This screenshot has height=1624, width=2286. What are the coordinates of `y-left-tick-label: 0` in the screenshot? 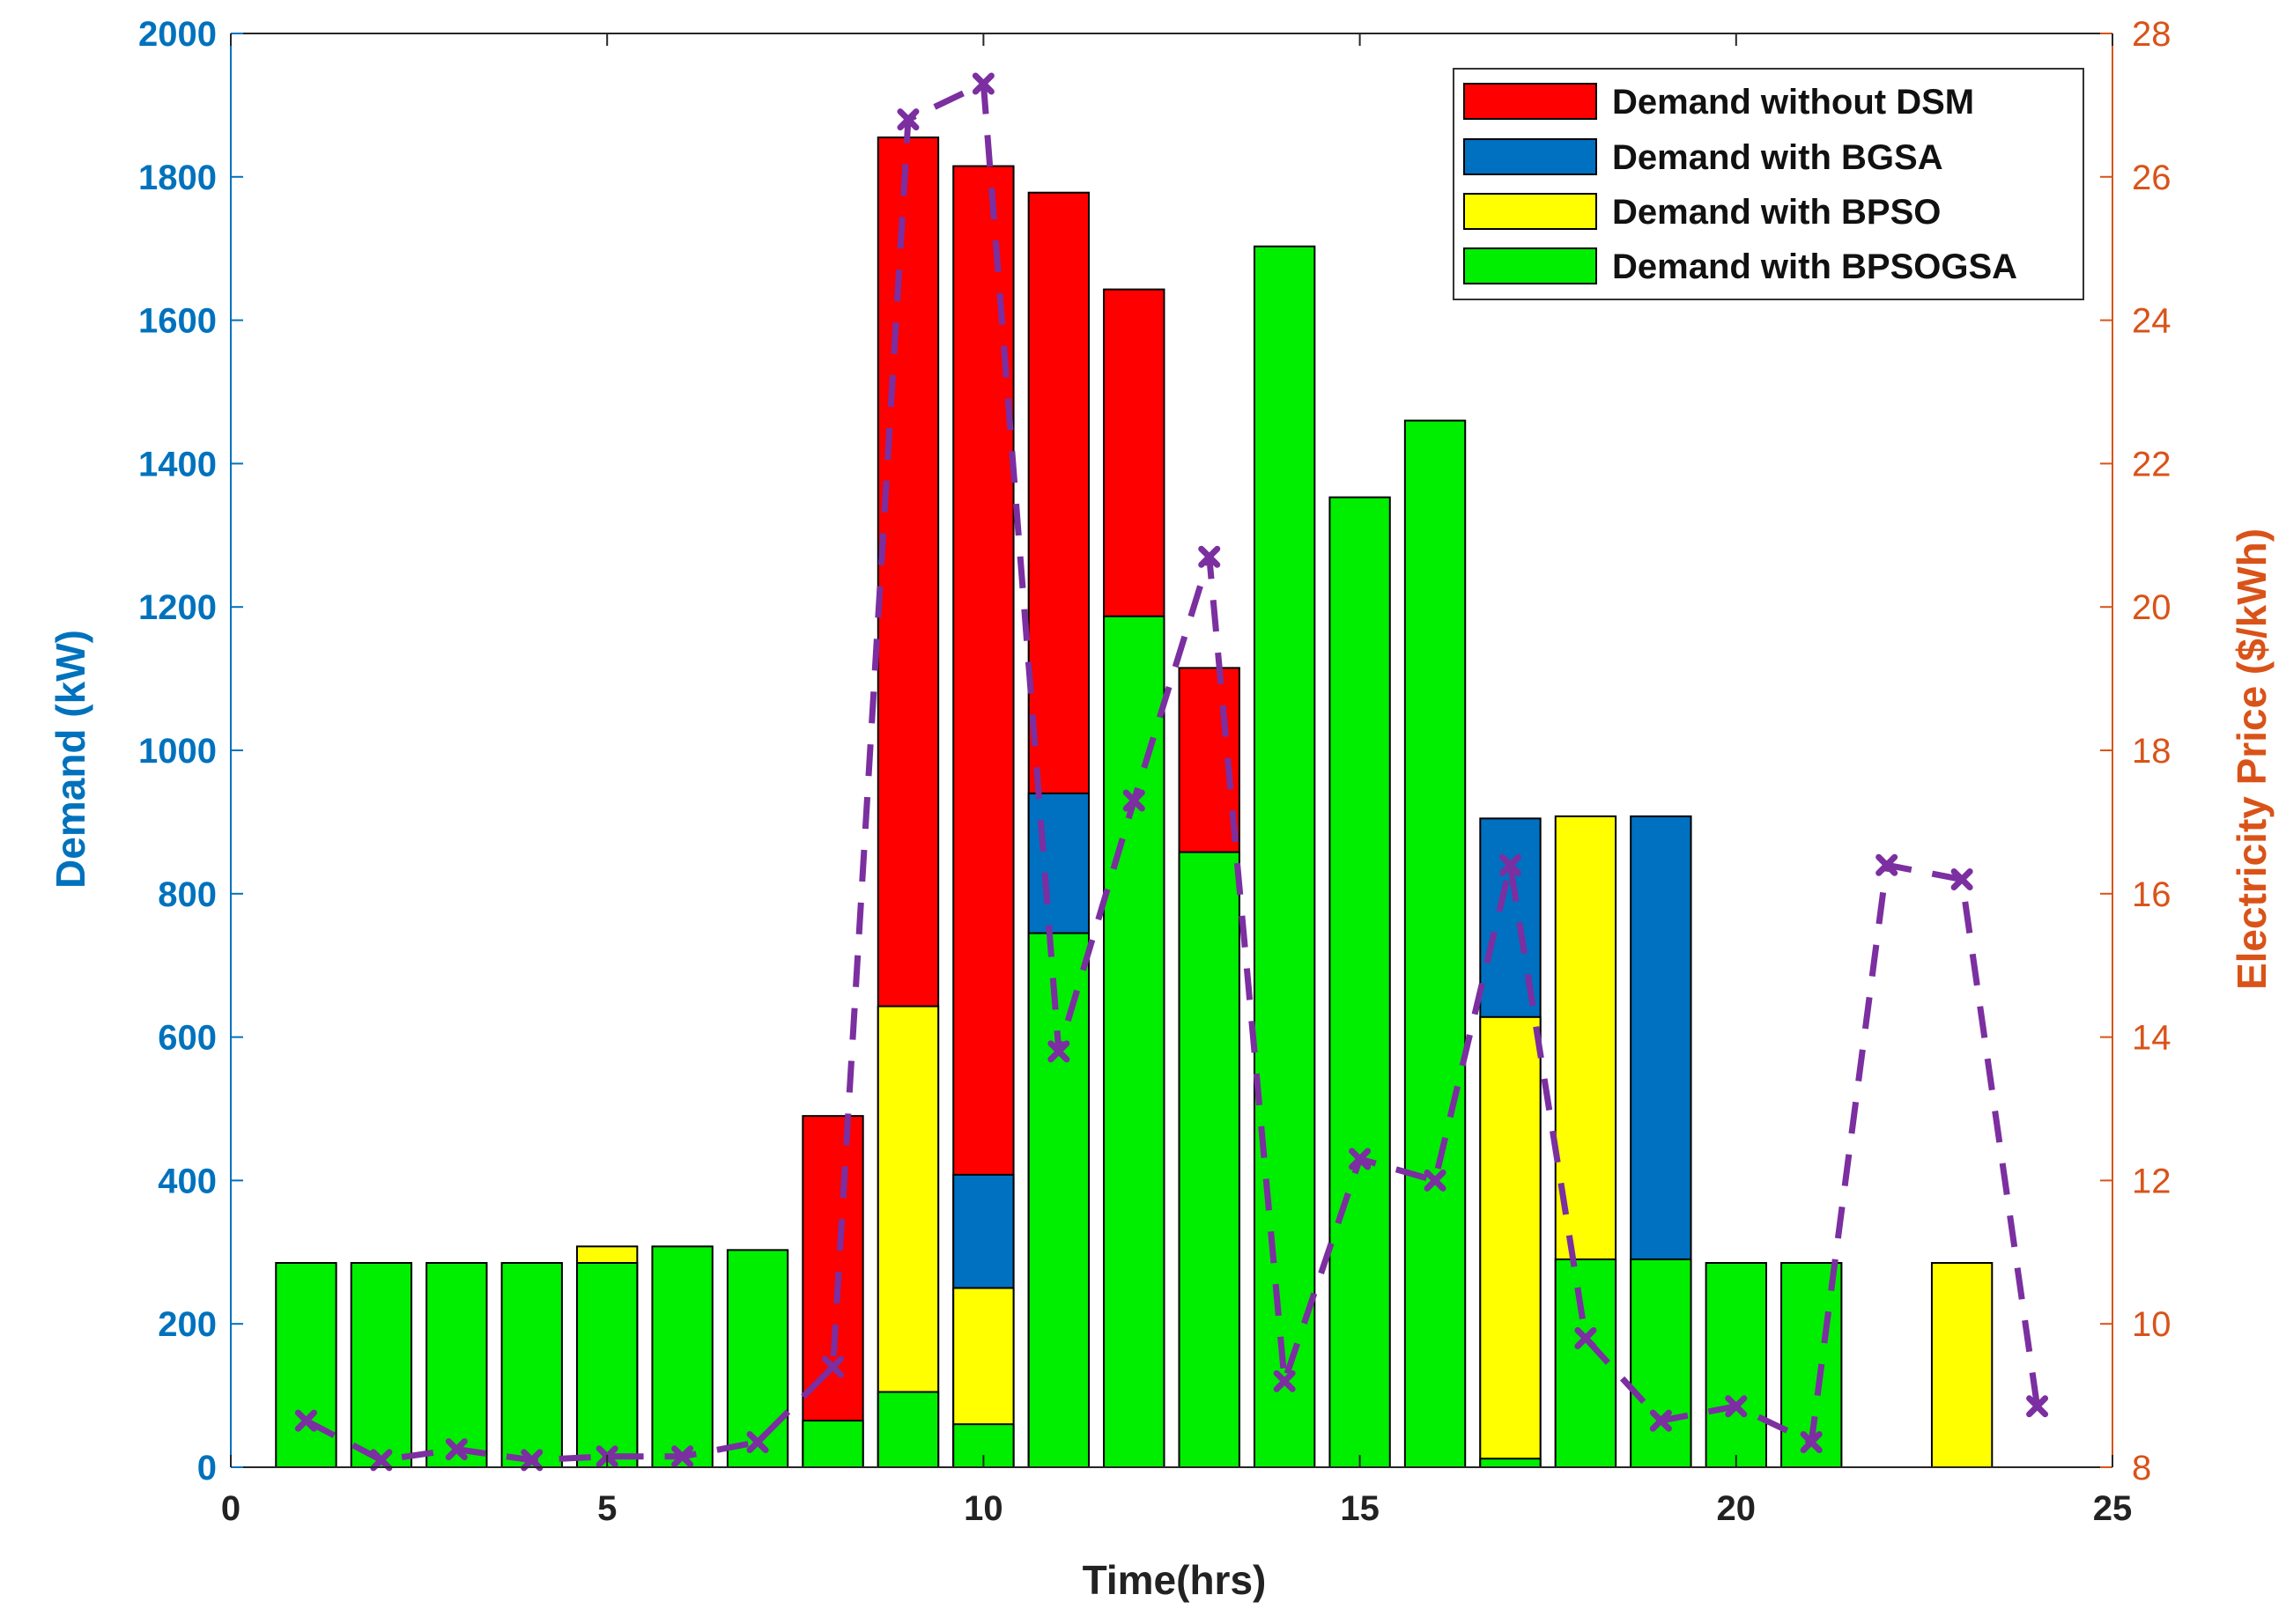 It's located at (207, 1468).